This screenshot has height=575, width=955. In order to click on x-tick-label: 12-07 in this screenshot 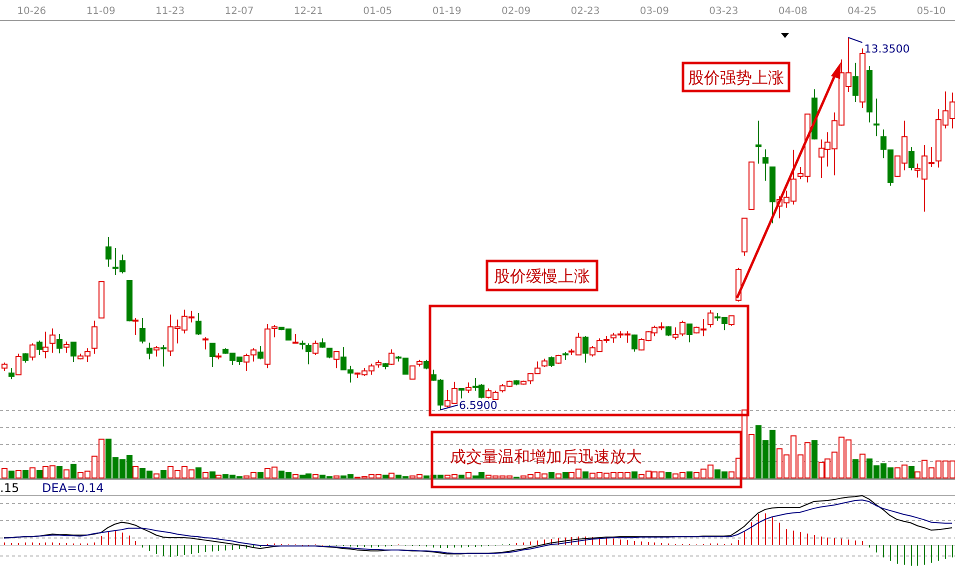, I will do `click(239, 11)`.